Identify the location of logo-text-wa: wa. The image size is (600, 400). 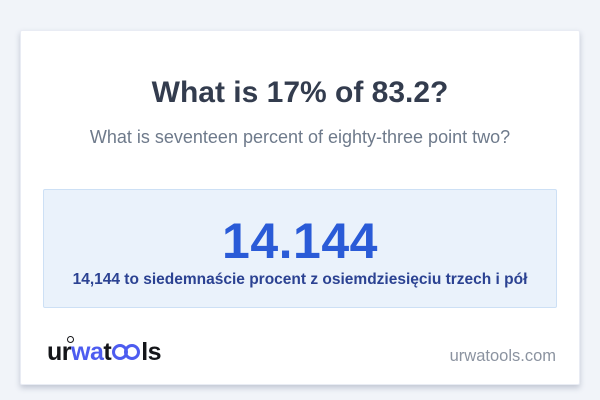
(85, 351).